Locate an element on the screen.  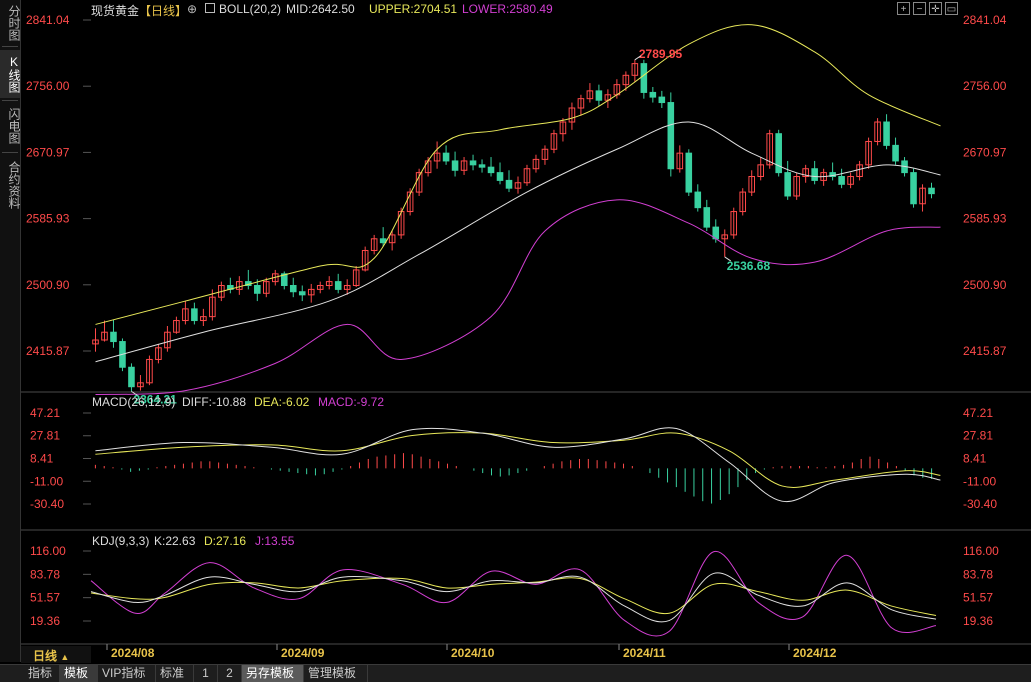
tab-standard: 标准 is located at coordinates (175, 673).